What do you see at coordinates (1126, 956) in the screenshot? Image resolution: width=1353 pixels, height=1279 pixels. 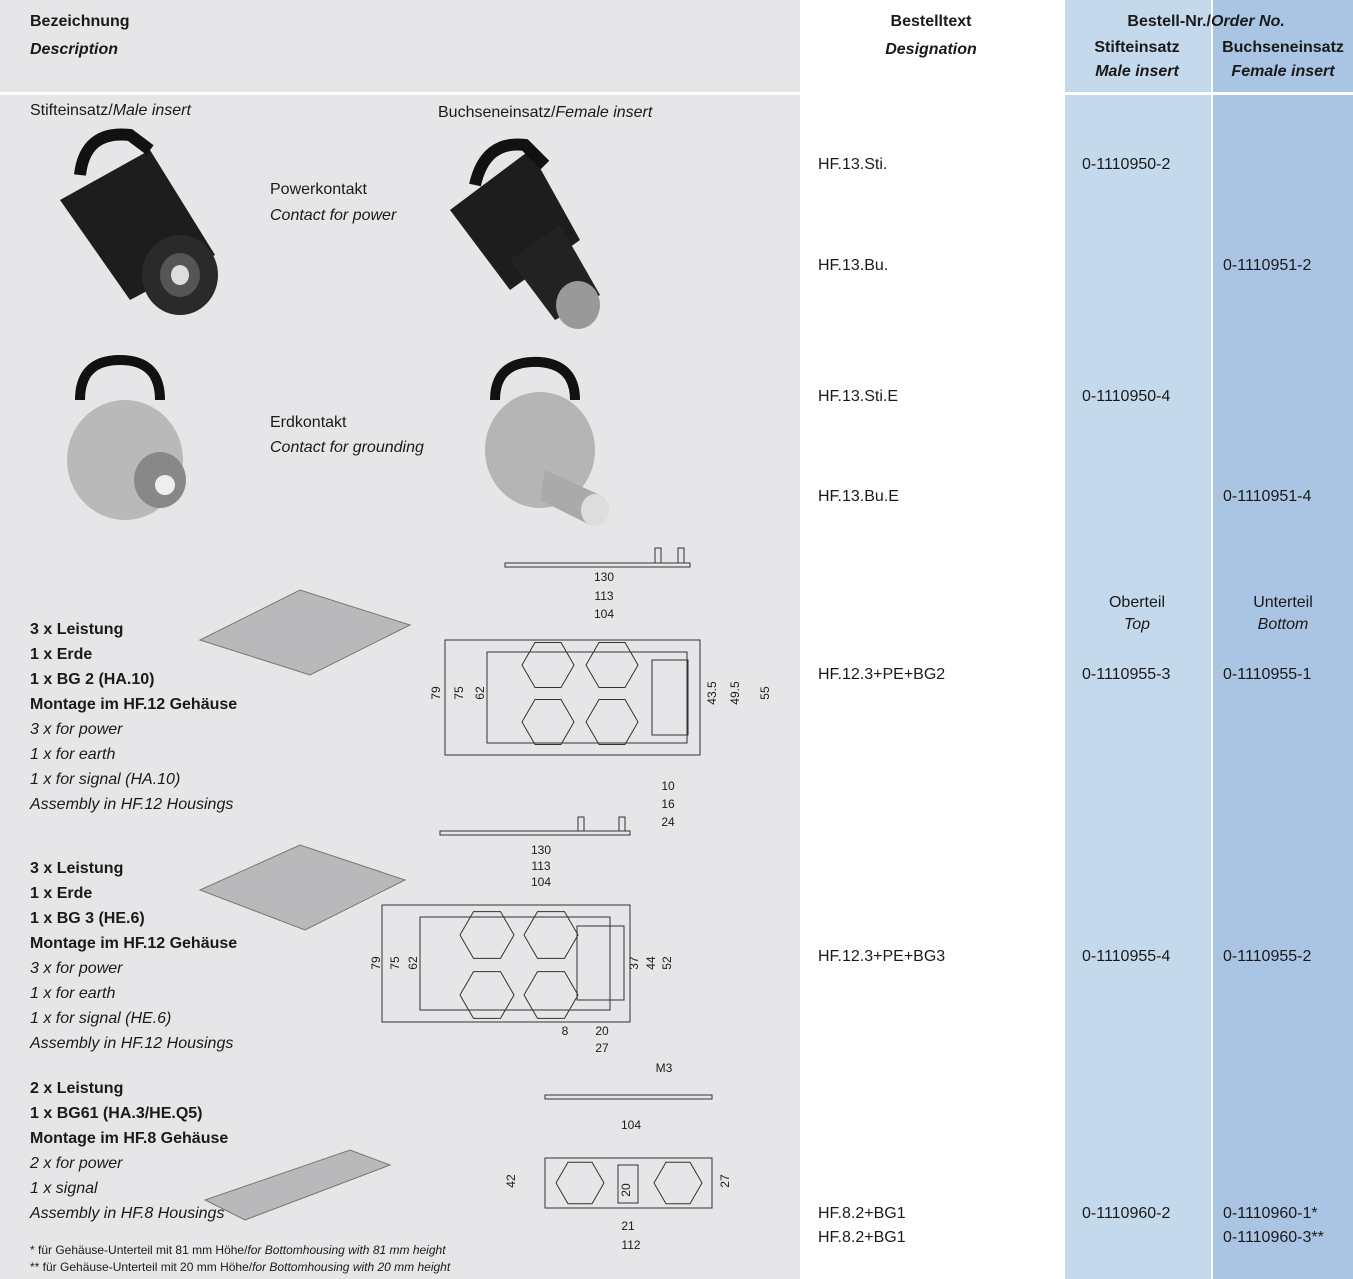 I see `male-order-no: 0-1110955-4` at bounding box center [1126, 956].